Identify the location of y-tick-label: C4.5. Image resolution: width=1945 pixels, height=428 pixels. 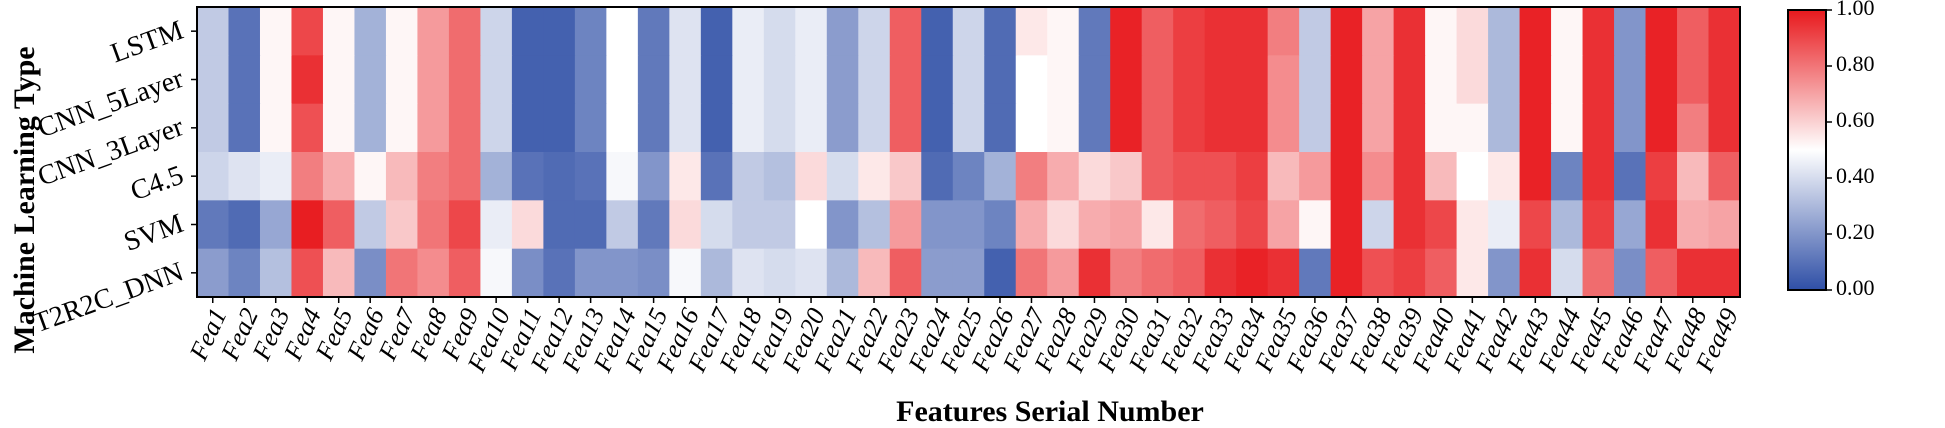
(157, 183).